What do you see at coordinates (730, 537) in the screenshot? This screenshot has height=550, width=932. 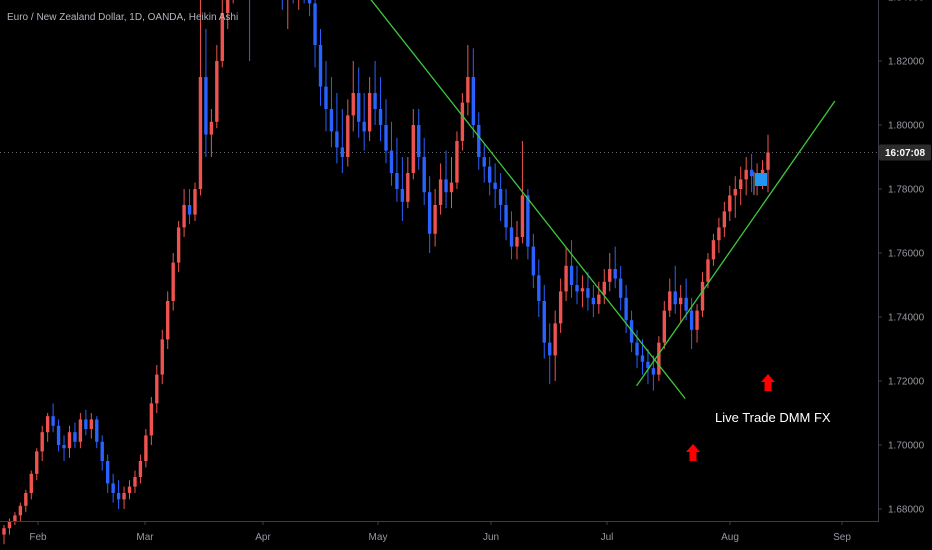 I see `x-tick-label: Aug` at bounding box center [730, 537].